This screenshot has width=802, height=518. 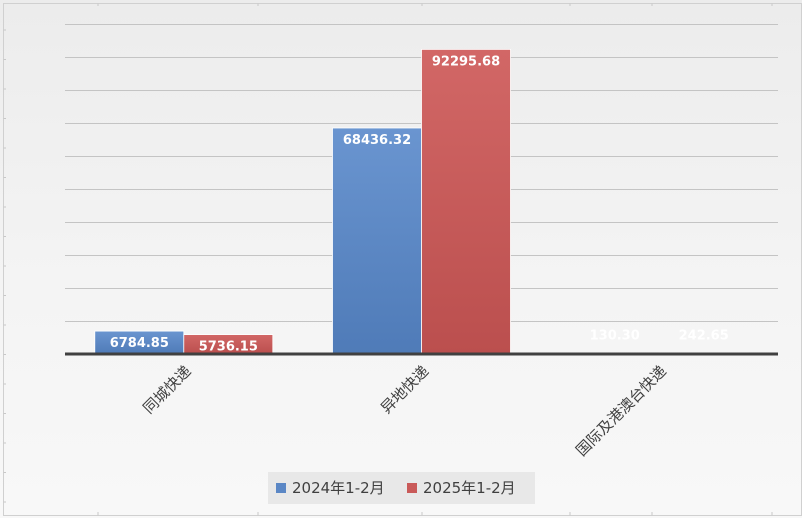 I want to click on category-label-0: 同城快递, so click(x=166, y=389).